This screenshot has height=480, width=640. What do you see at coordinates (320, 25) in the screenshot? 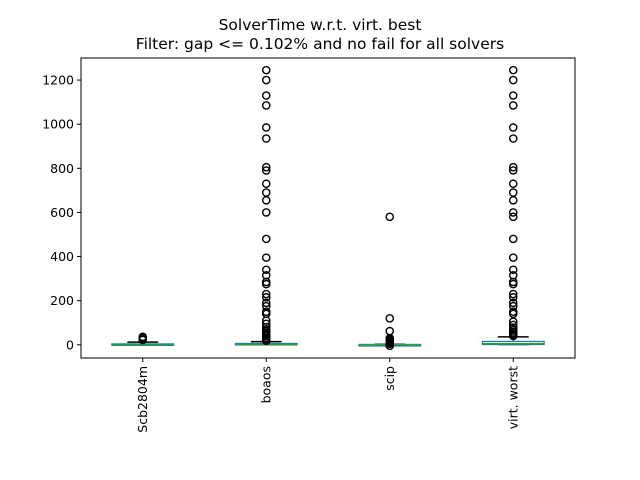
I see `chart-title: SolverTime w.r.t. virt. best` at bounding box center [320, 25].